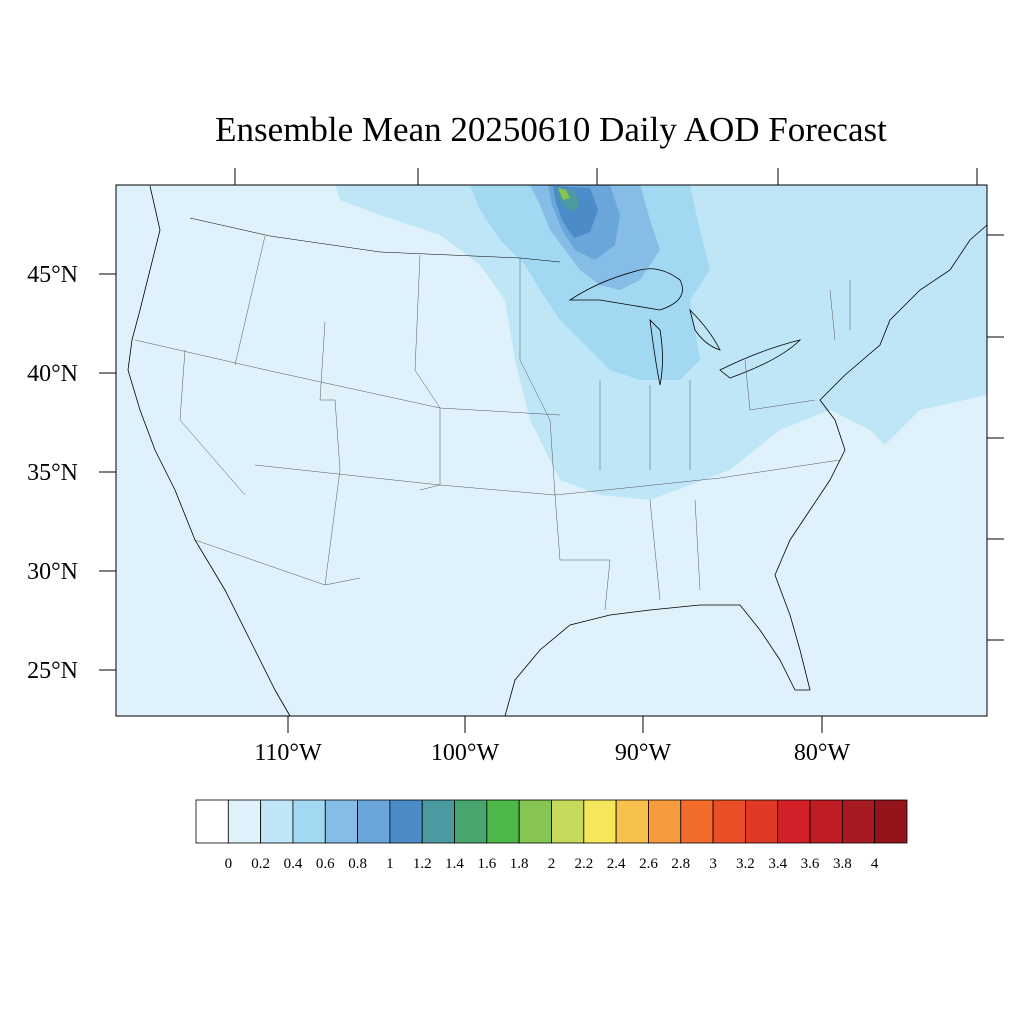  Describe the element at coordinates (606, 176) in the screenshot. I see `top-ticks` at that location.